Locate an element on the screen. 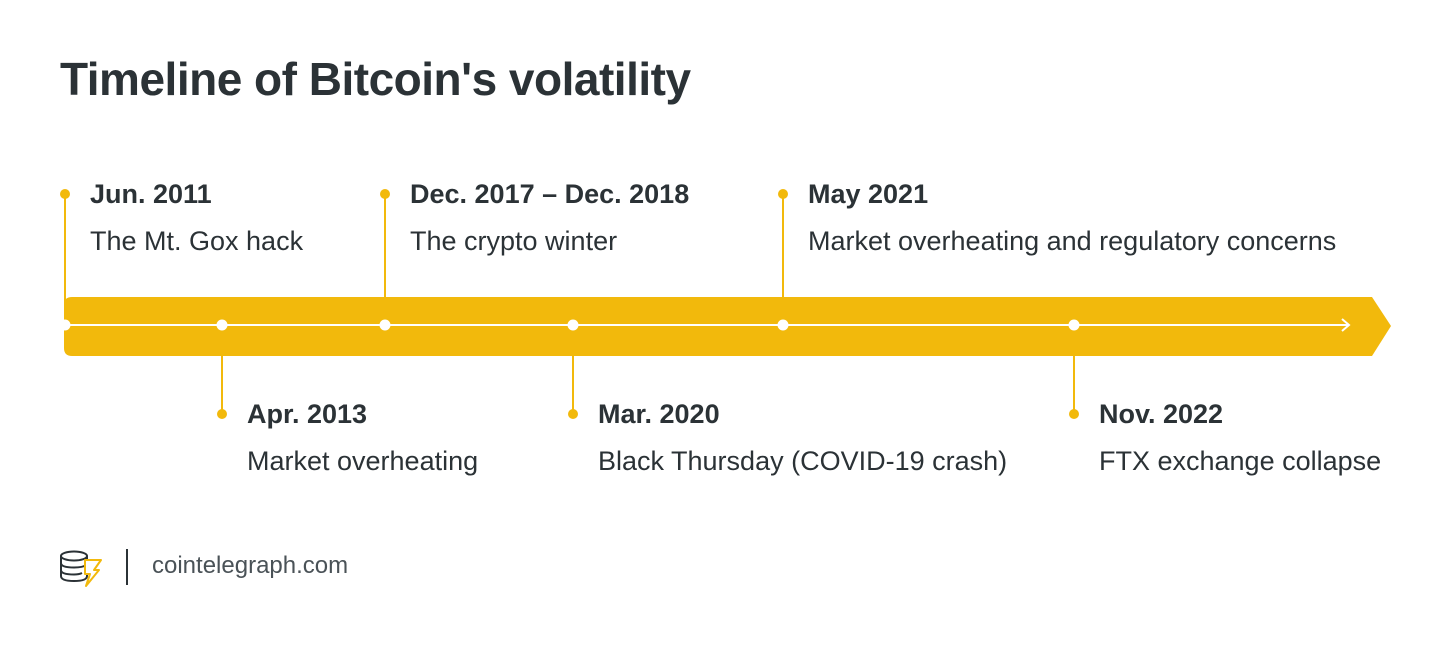 This screenshot has width=1450, height=646. event-description: The Mt. Gox hack is located at coordinates (197, 241).